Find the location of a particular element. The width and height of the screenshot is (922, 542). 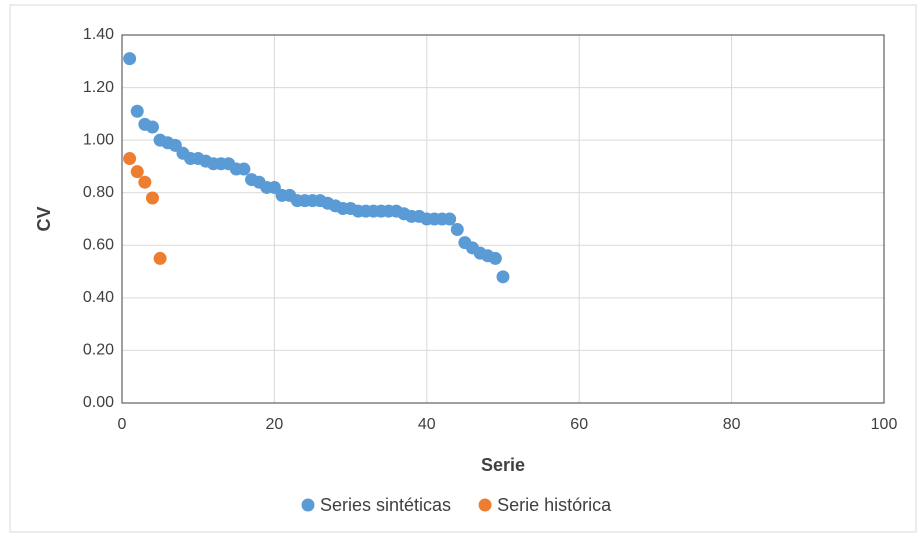

x-tick-label: 20 is located at coordinates (275, 424).